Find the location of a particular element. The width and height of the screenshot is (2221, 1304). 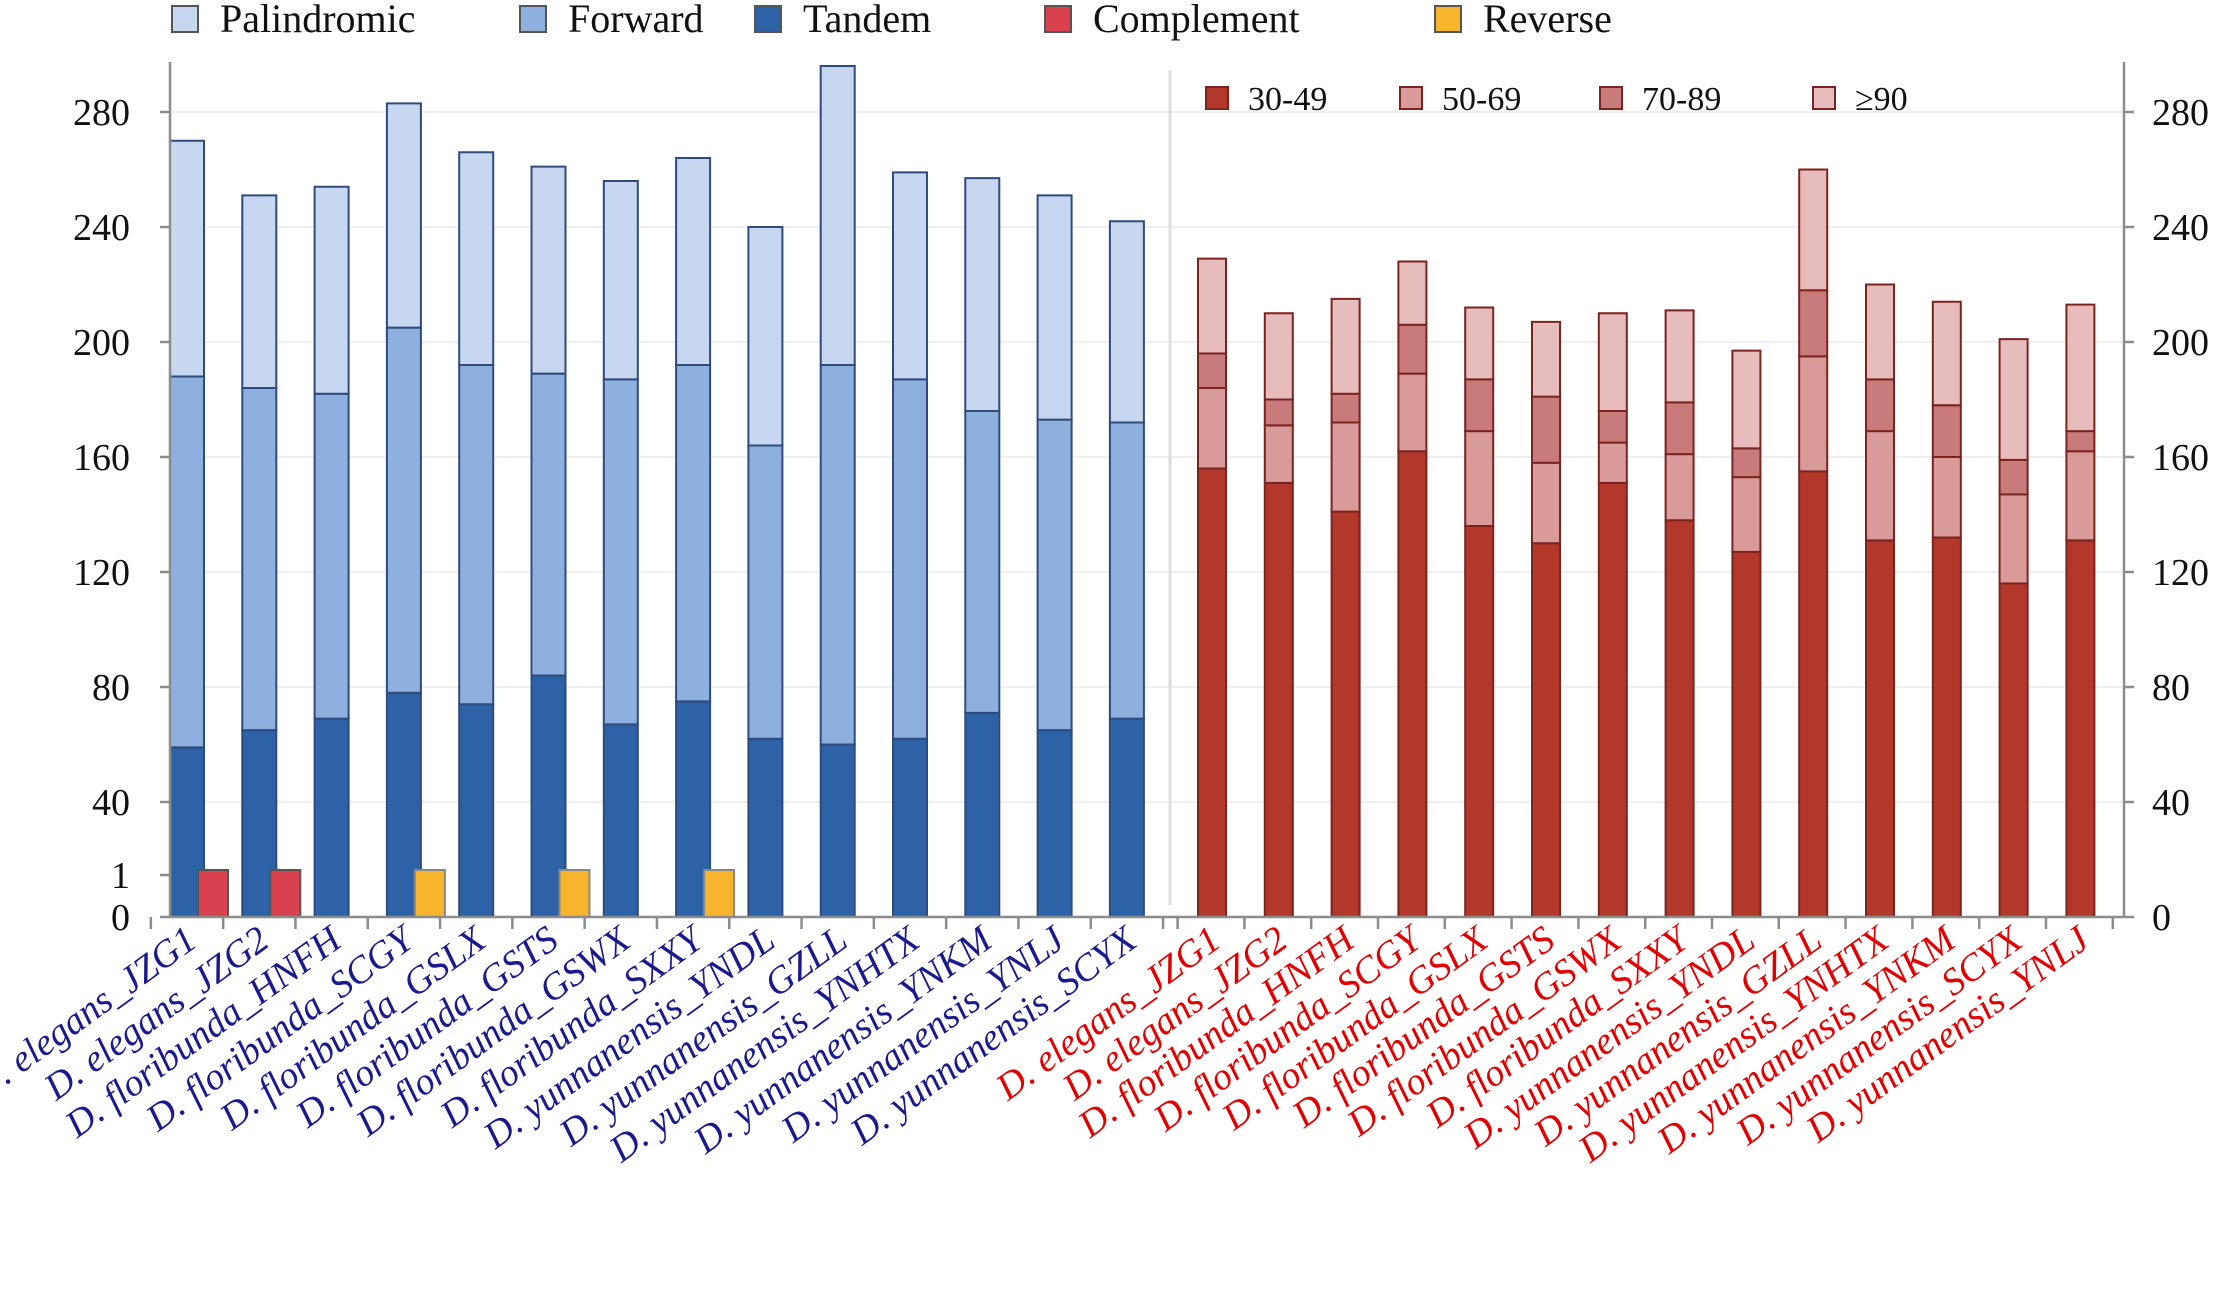

bar-forward-d-yunnanensis-ynkm is located at coordinates (982, 562).